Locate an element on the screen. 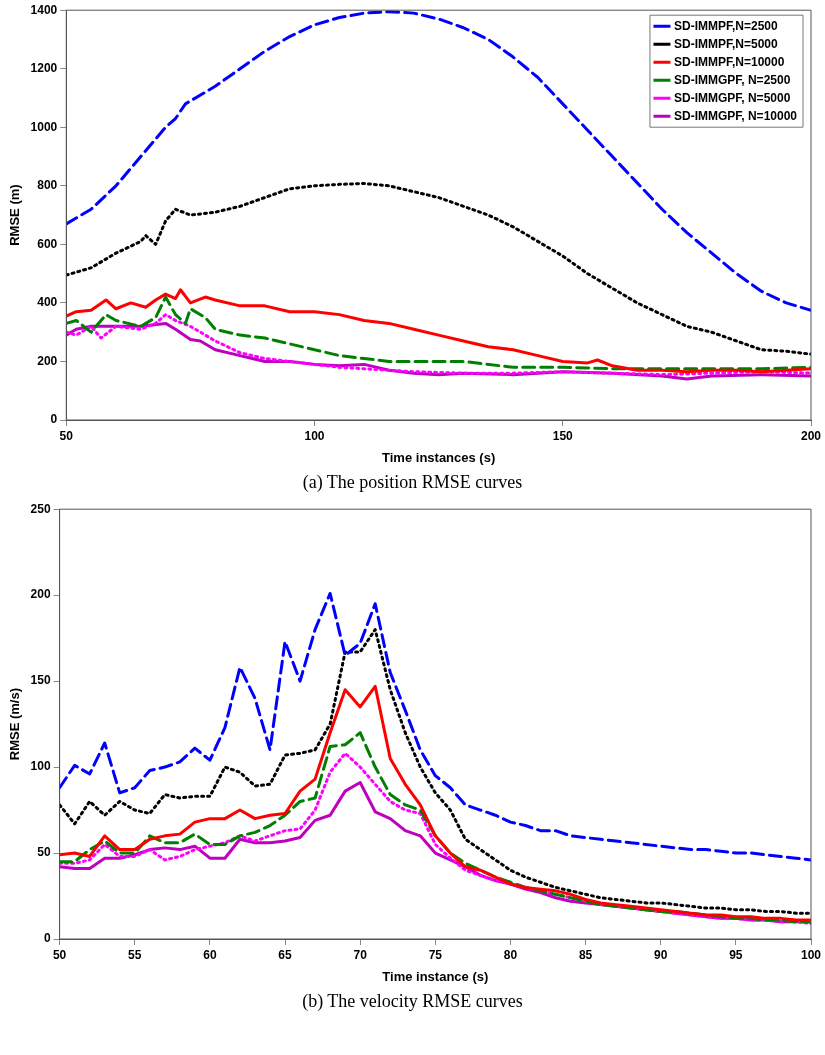 This screenshot has width=825, height=1055. x-tick-label: 85 is located at coordinates (585, 954).